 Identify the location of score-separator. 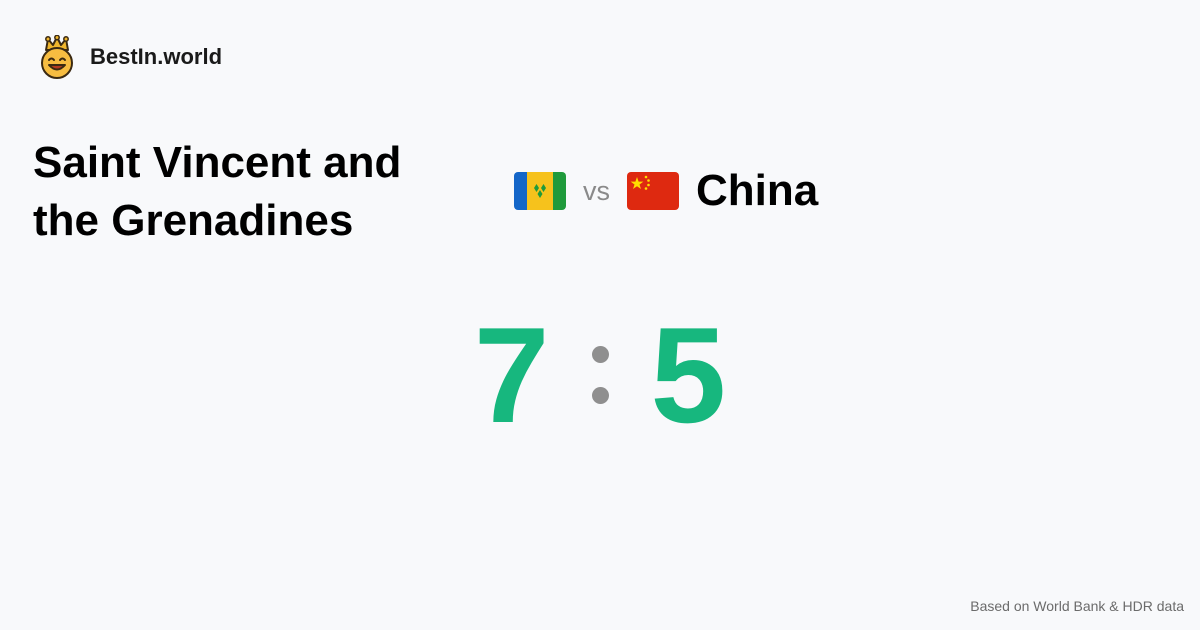
(600, 375).